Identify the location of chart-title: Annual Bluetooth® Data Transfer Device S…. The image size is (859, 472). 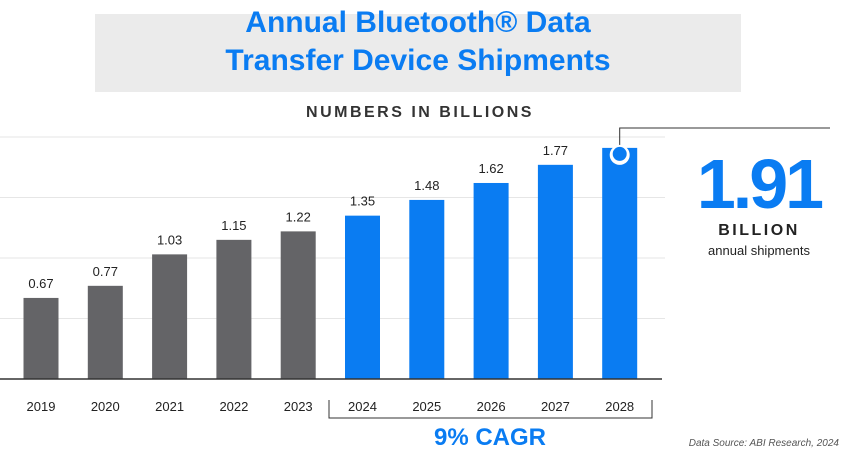
(418, 42).